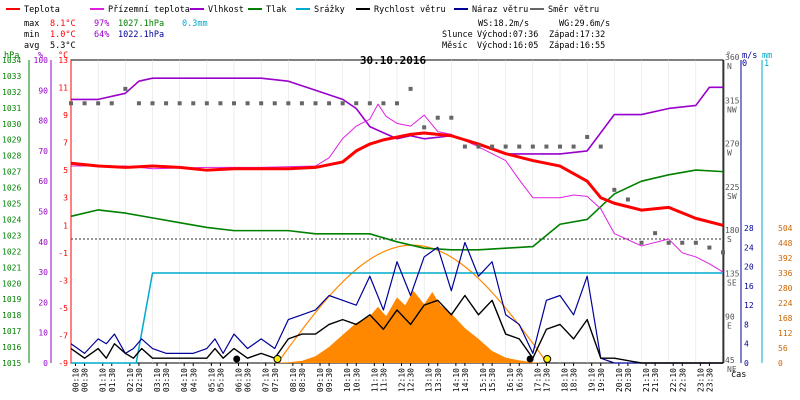 The height and width of the screenshot is (400, 800). Describe the element at coordinates (537, 380) in the screenshot. I see `x-tick-label: 17:10` at that location.